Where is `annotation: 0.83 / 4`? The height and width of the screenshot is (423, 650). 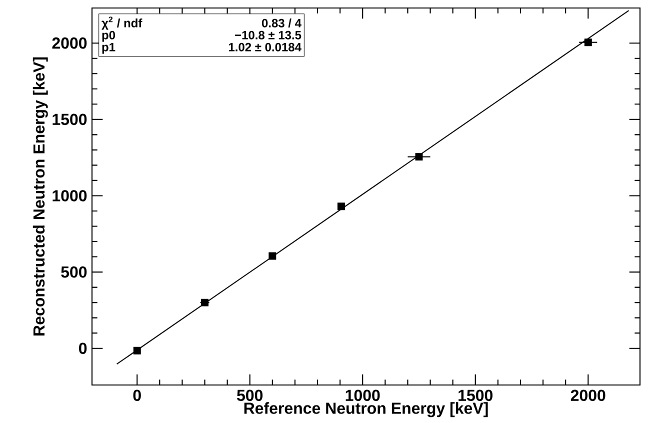 annotation: 0.83 / 4 is located at coordinates (282, 23).